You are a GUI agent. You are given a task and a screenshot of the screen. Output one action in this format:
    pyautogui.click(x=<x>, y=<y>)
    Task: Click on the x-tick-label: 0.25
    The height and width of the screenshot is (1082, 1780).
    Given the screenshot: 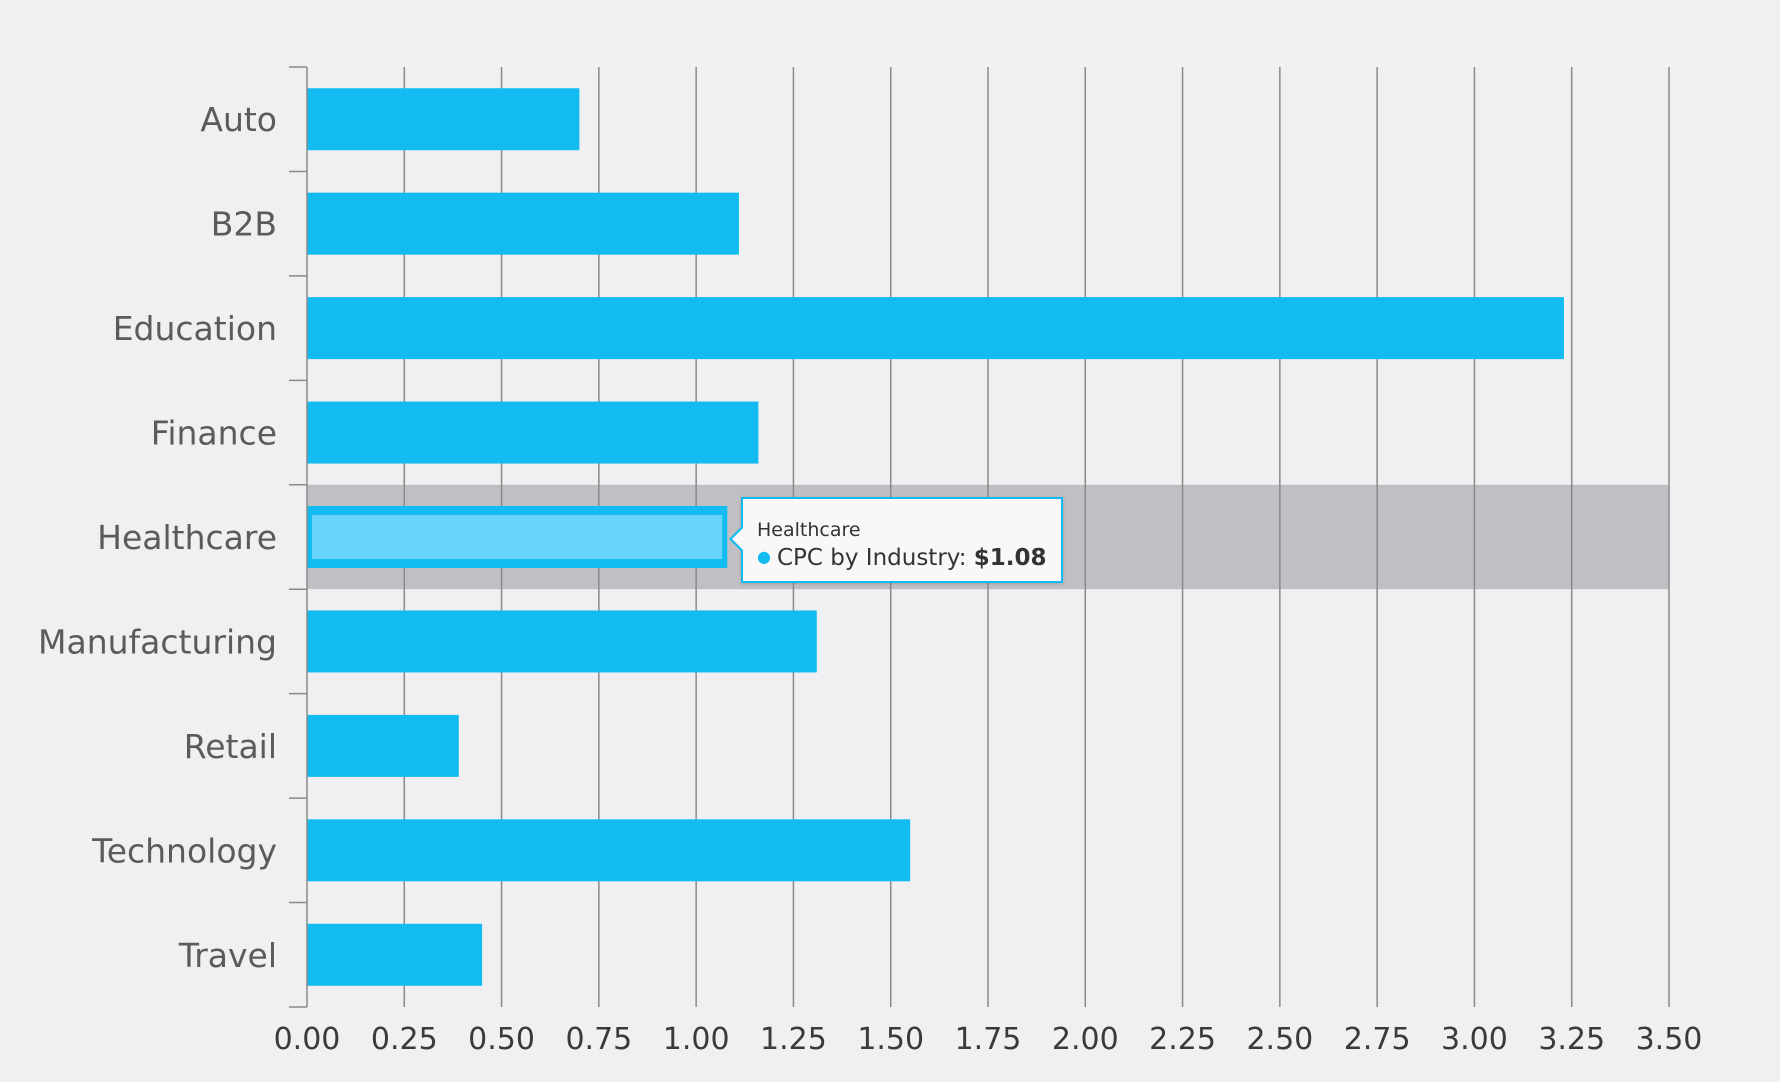 What is the action you would take?
    pyautogui.click(x=404, y=1039)
    